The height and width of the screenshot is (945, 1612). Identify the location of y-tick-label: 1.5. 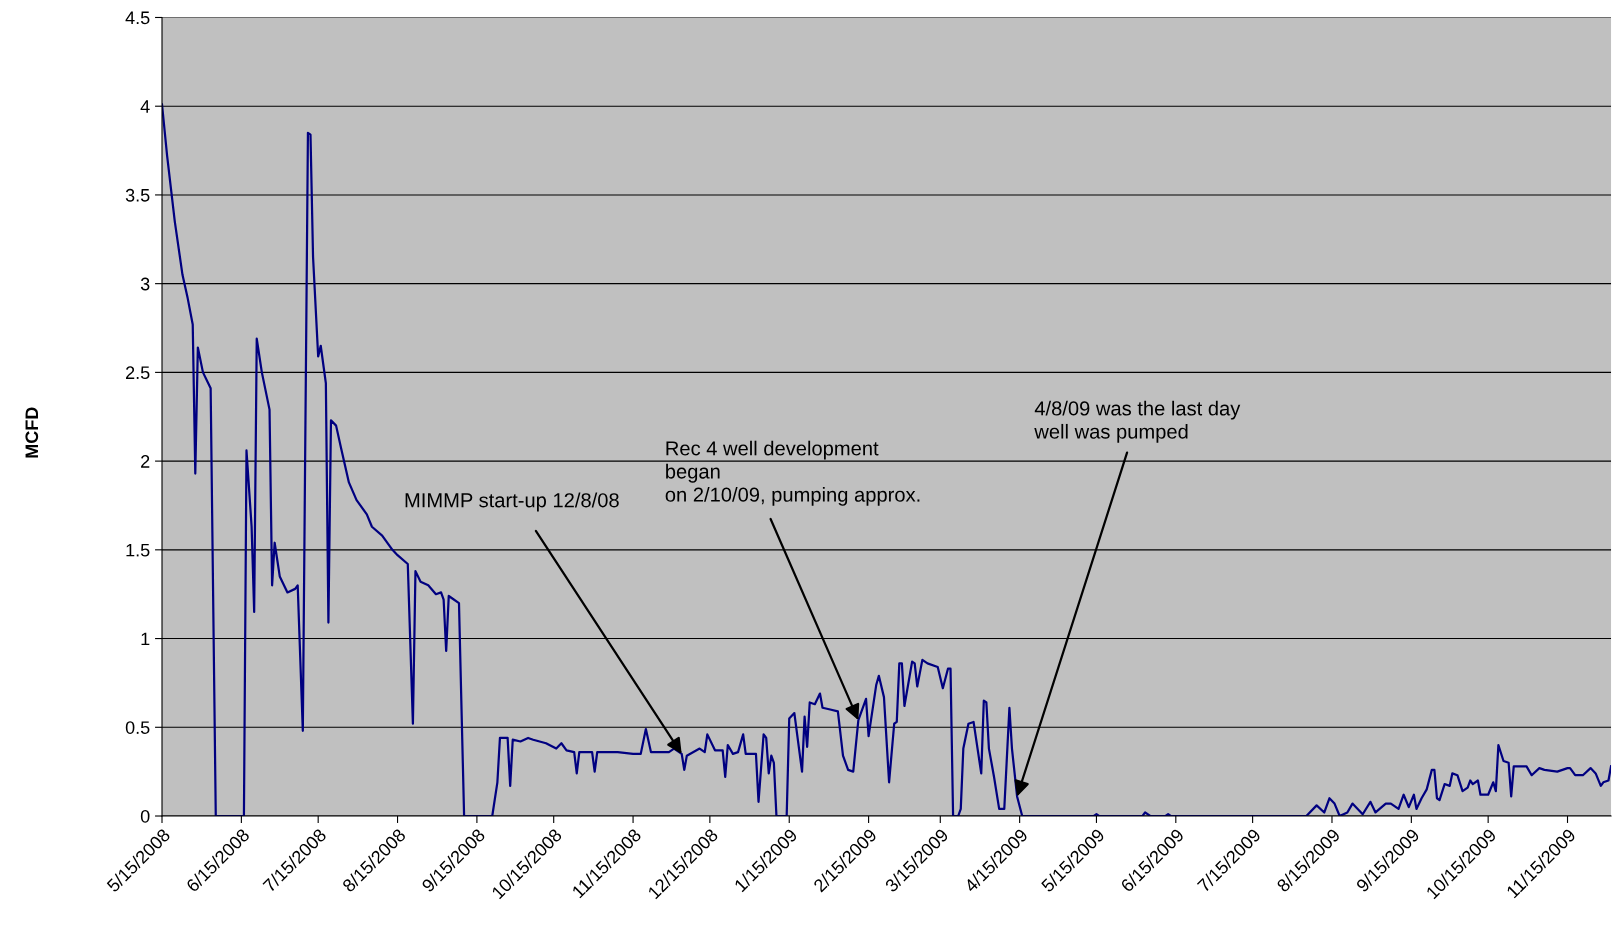
(138, 550).